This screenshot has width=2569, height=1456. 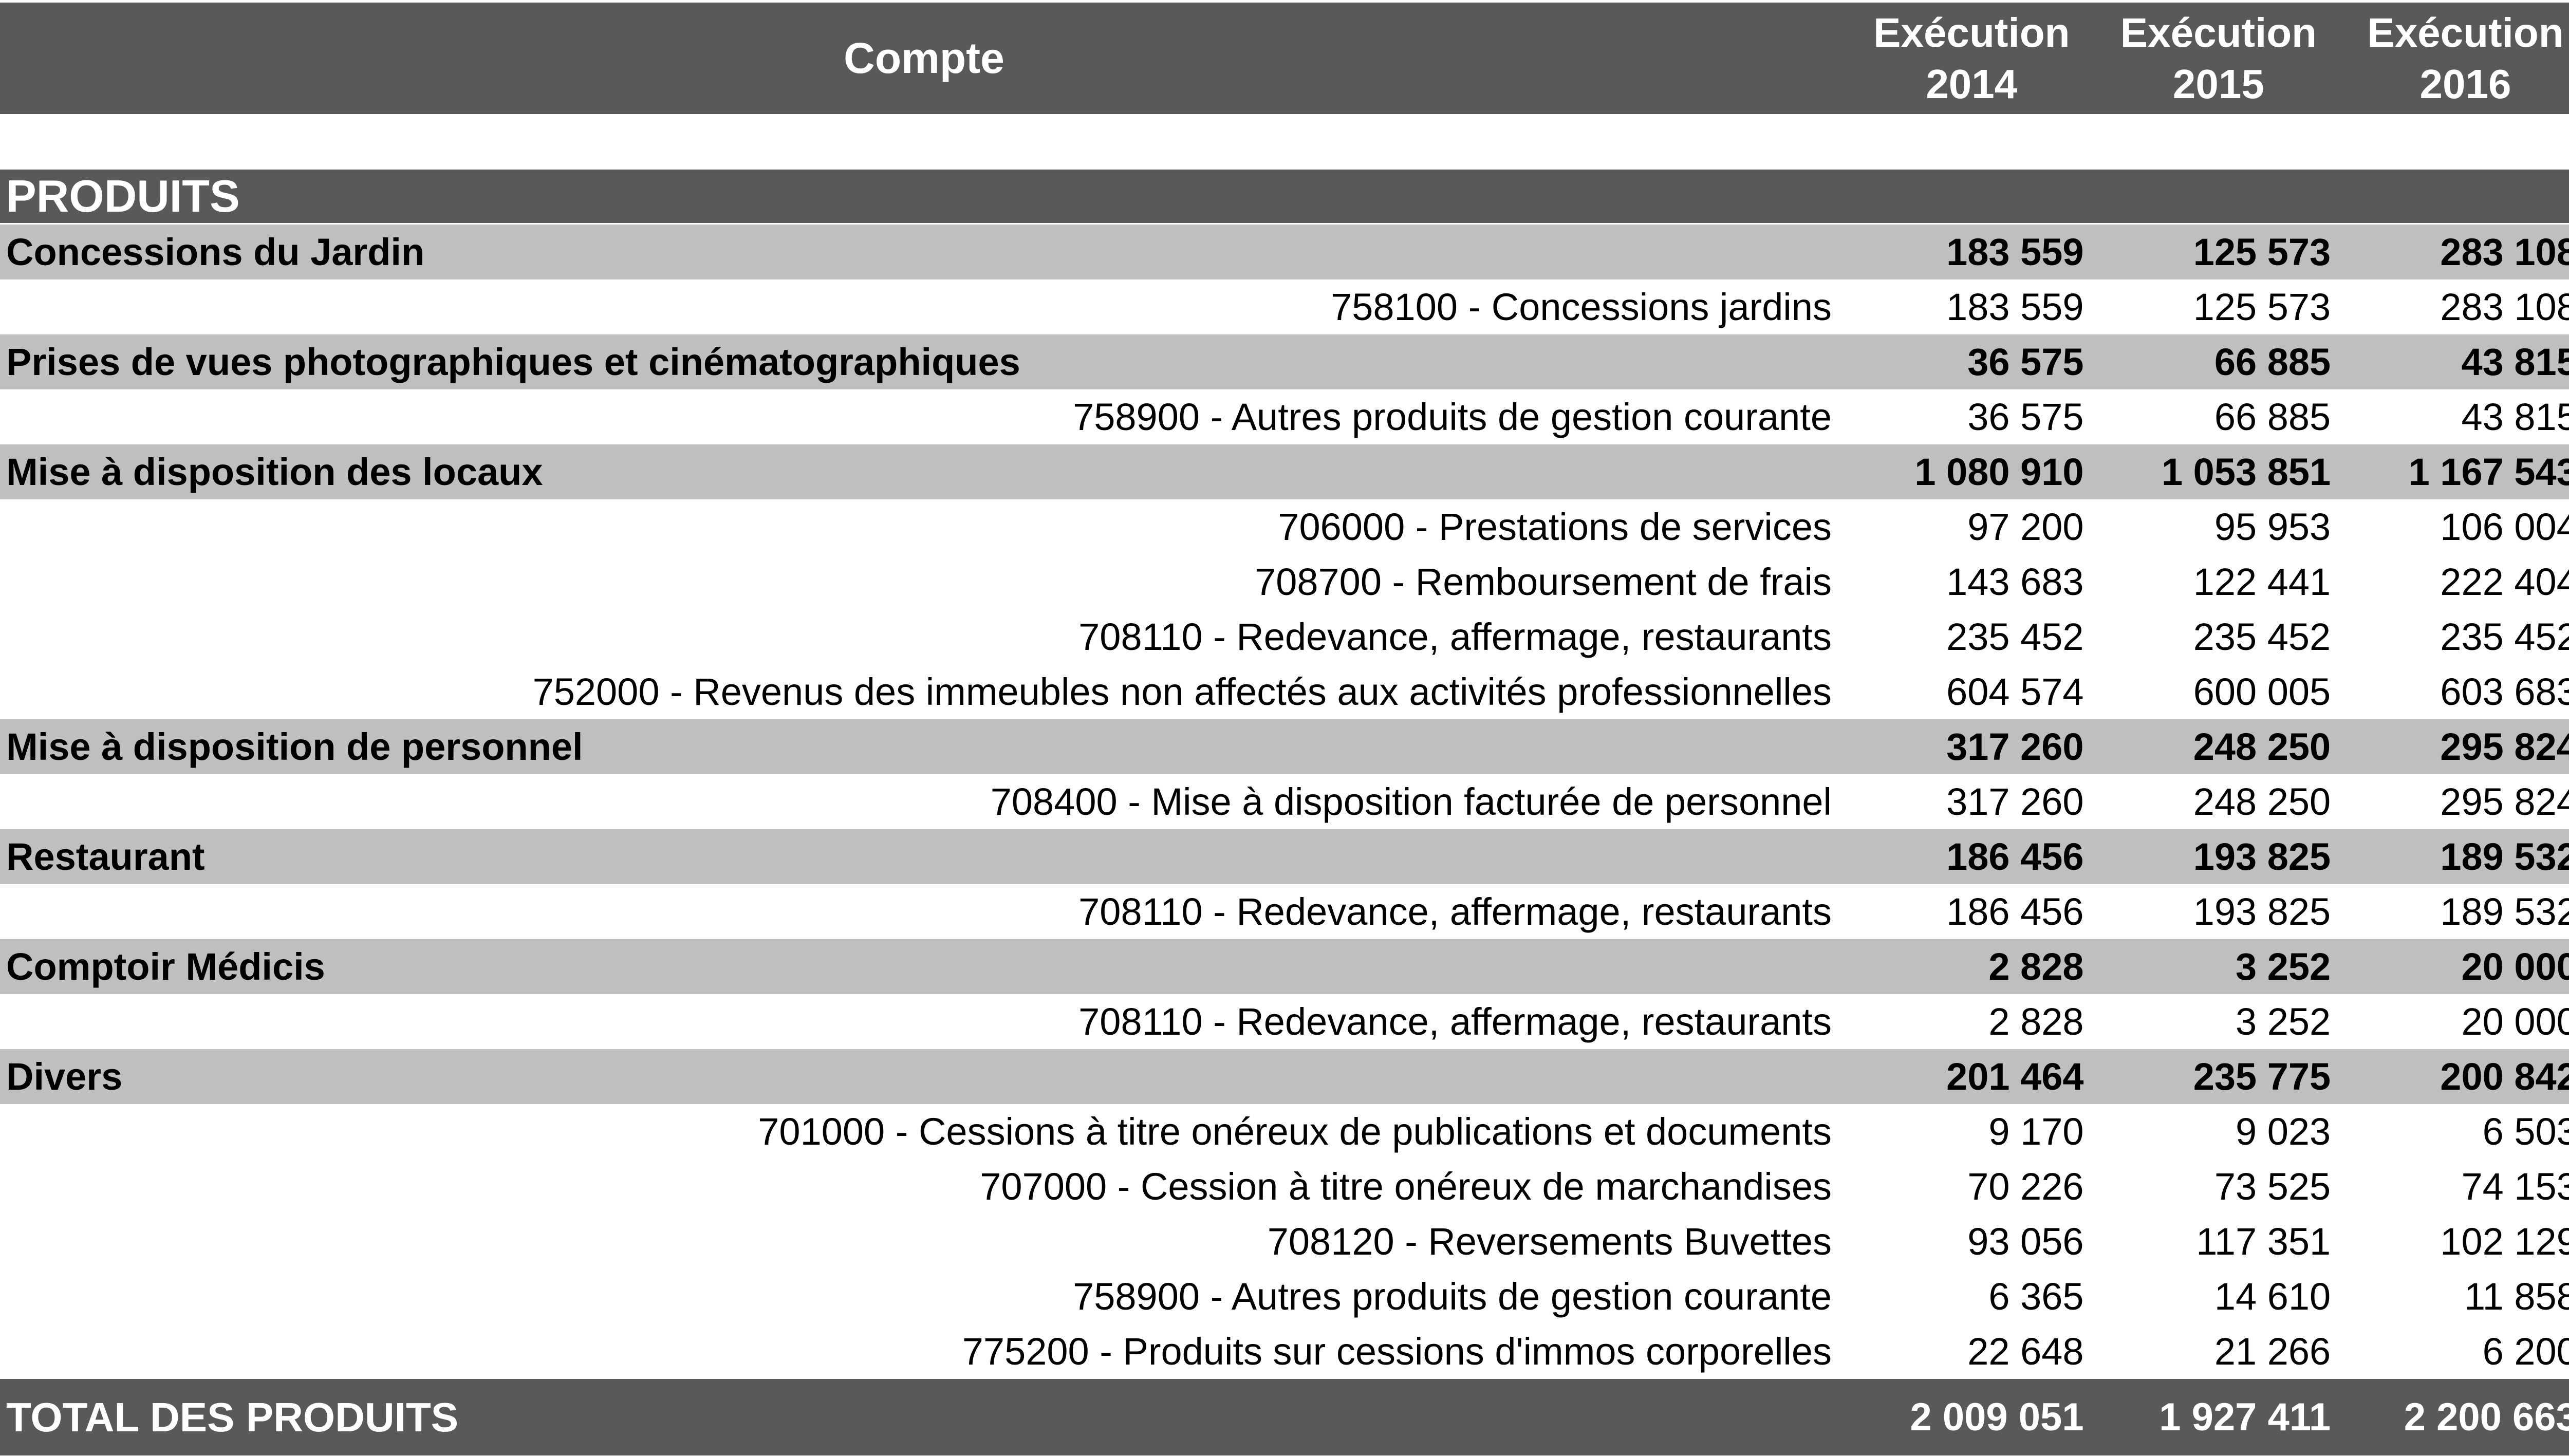 I want to click on value-2014: 201 464, so click(x=2015, y=1076).